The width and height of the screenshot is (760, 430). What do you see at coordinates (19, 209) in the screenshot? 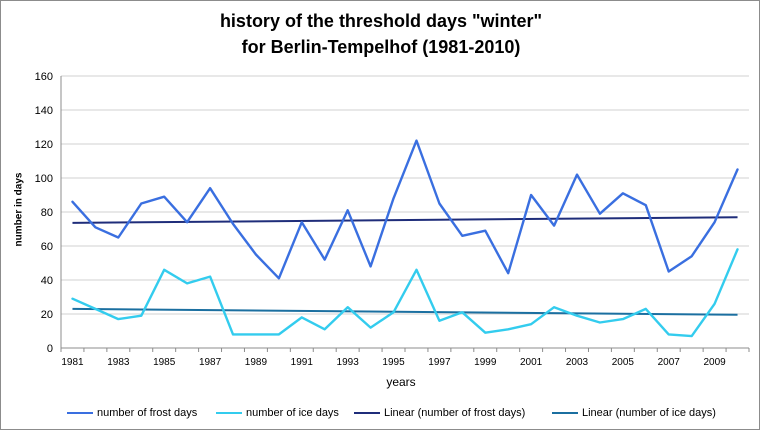
I see `y-axis-label: number in days` at bounding box center [19, 209].